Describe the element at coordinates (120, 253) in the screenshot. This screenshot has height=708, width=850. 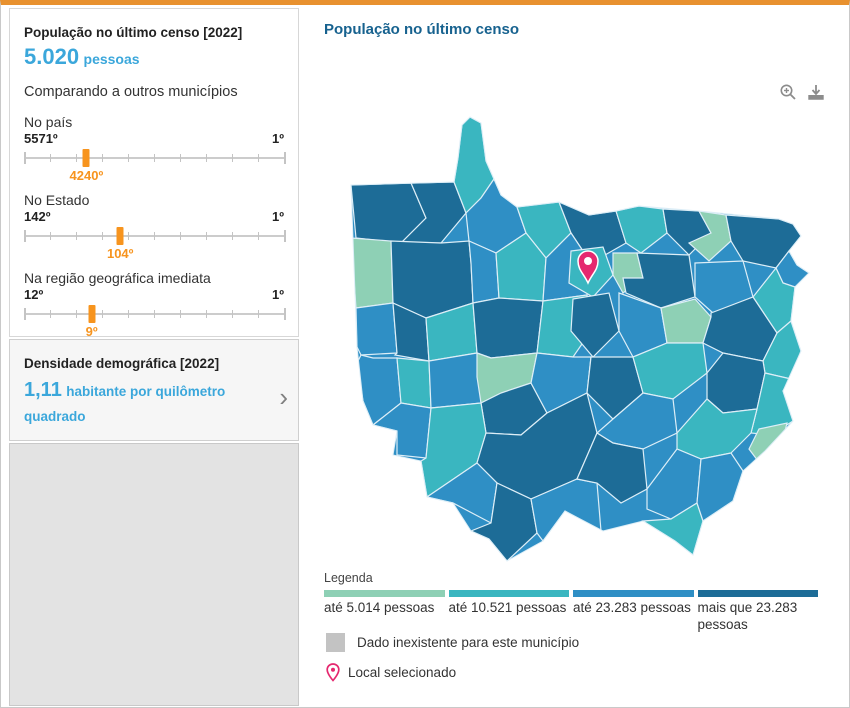
I see `slider-marker-value: 104º` at that location.